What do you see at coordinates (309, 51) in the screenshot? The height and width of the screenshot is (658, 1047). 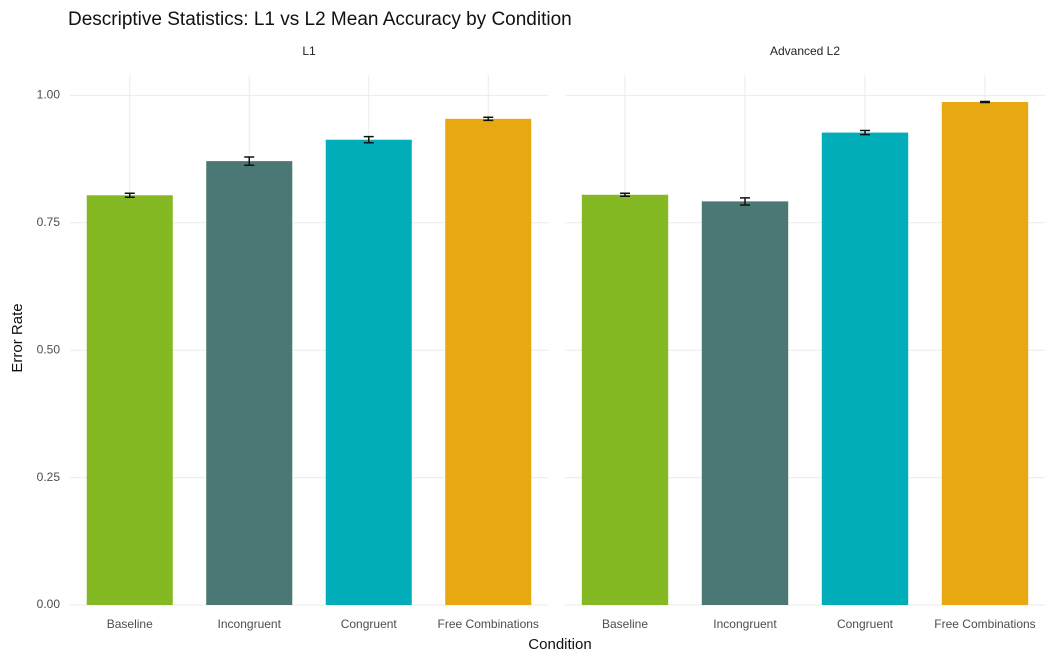 I see `facet-title: L1` at bounding box center [309, 51].